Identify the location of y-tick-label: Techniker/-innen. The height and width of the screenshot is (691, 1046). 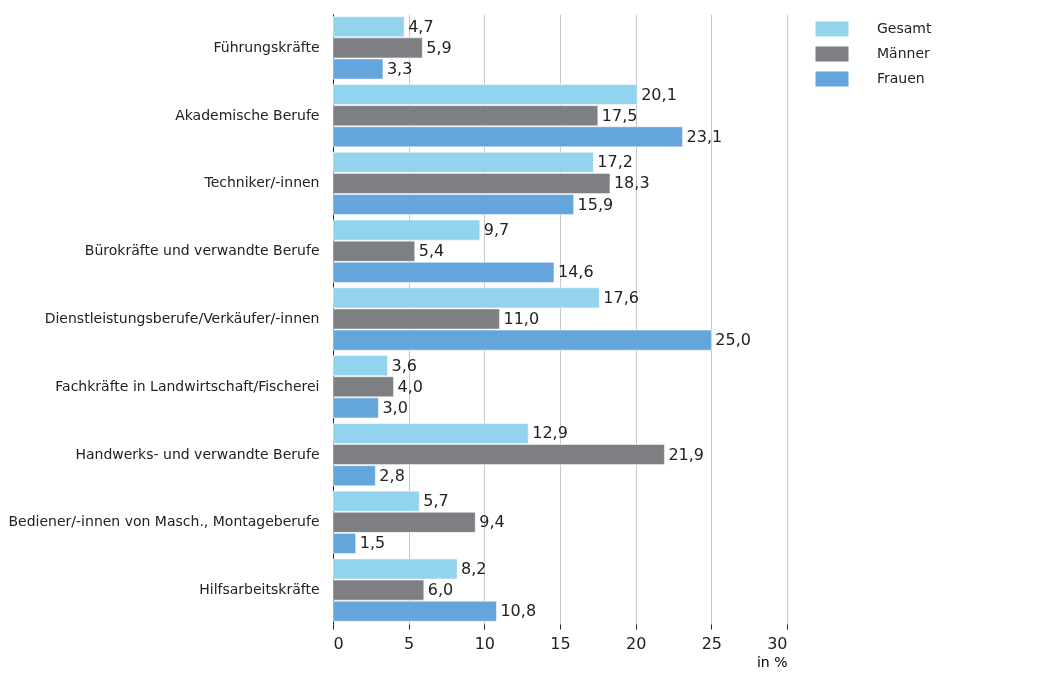
(261, 182).